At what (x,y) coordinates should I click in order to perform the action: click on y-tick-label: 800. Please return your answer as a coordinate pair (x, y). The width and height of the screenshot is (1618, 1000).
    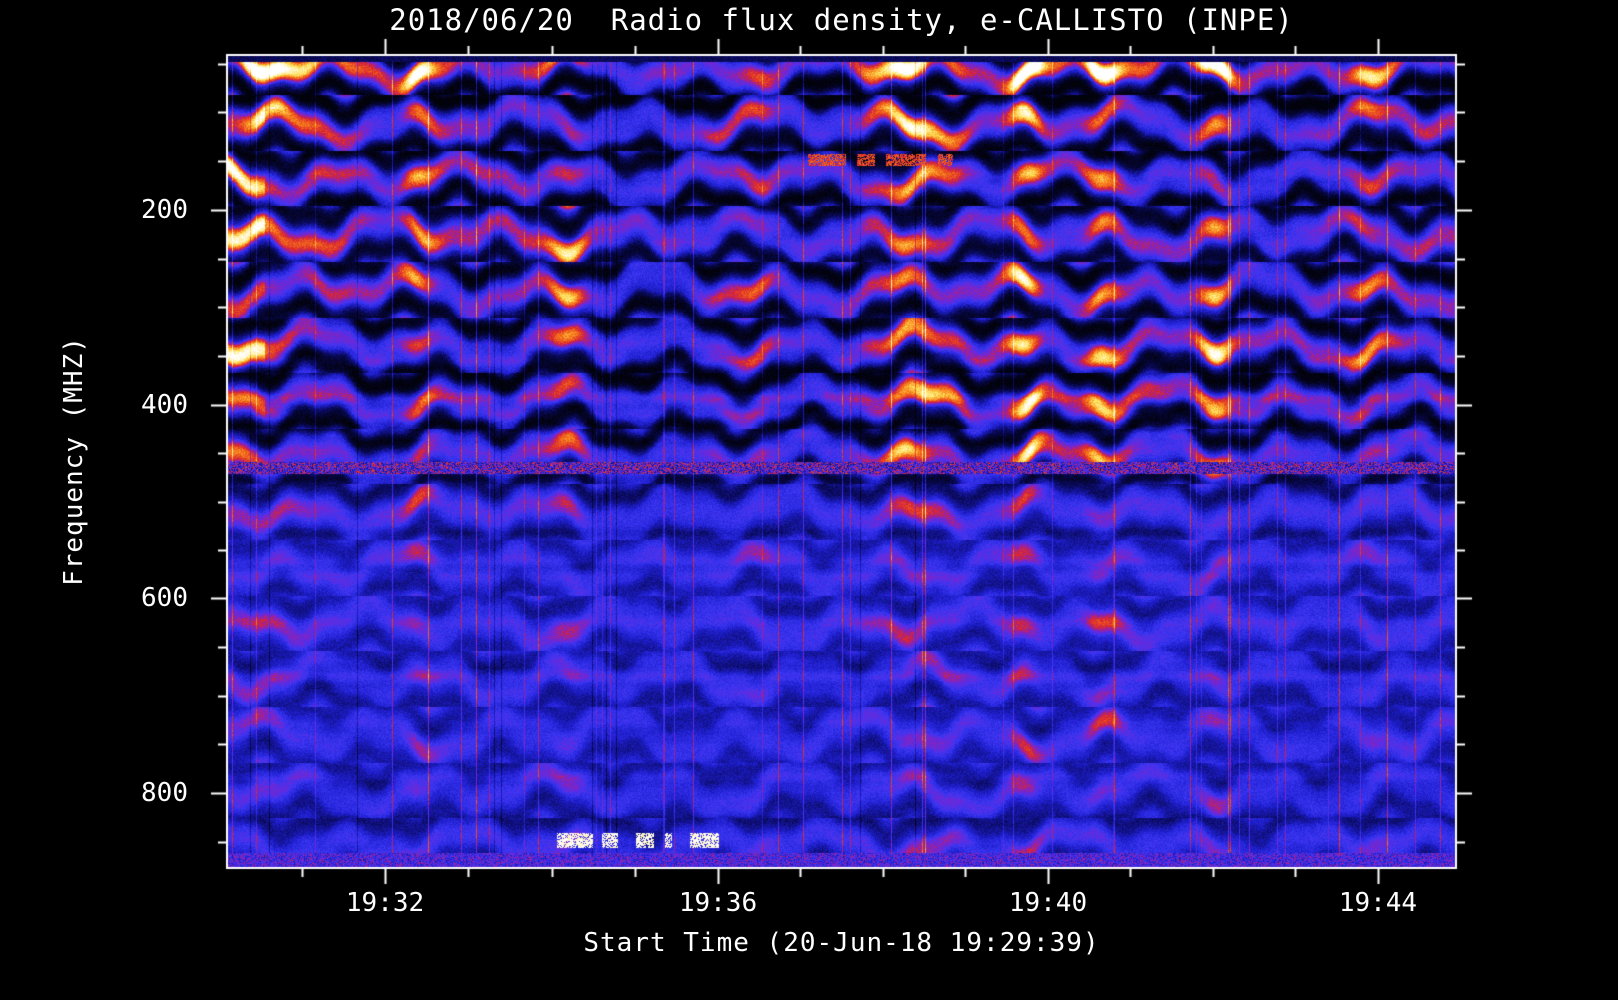
    Looking at the image, I should click on (164, 793).